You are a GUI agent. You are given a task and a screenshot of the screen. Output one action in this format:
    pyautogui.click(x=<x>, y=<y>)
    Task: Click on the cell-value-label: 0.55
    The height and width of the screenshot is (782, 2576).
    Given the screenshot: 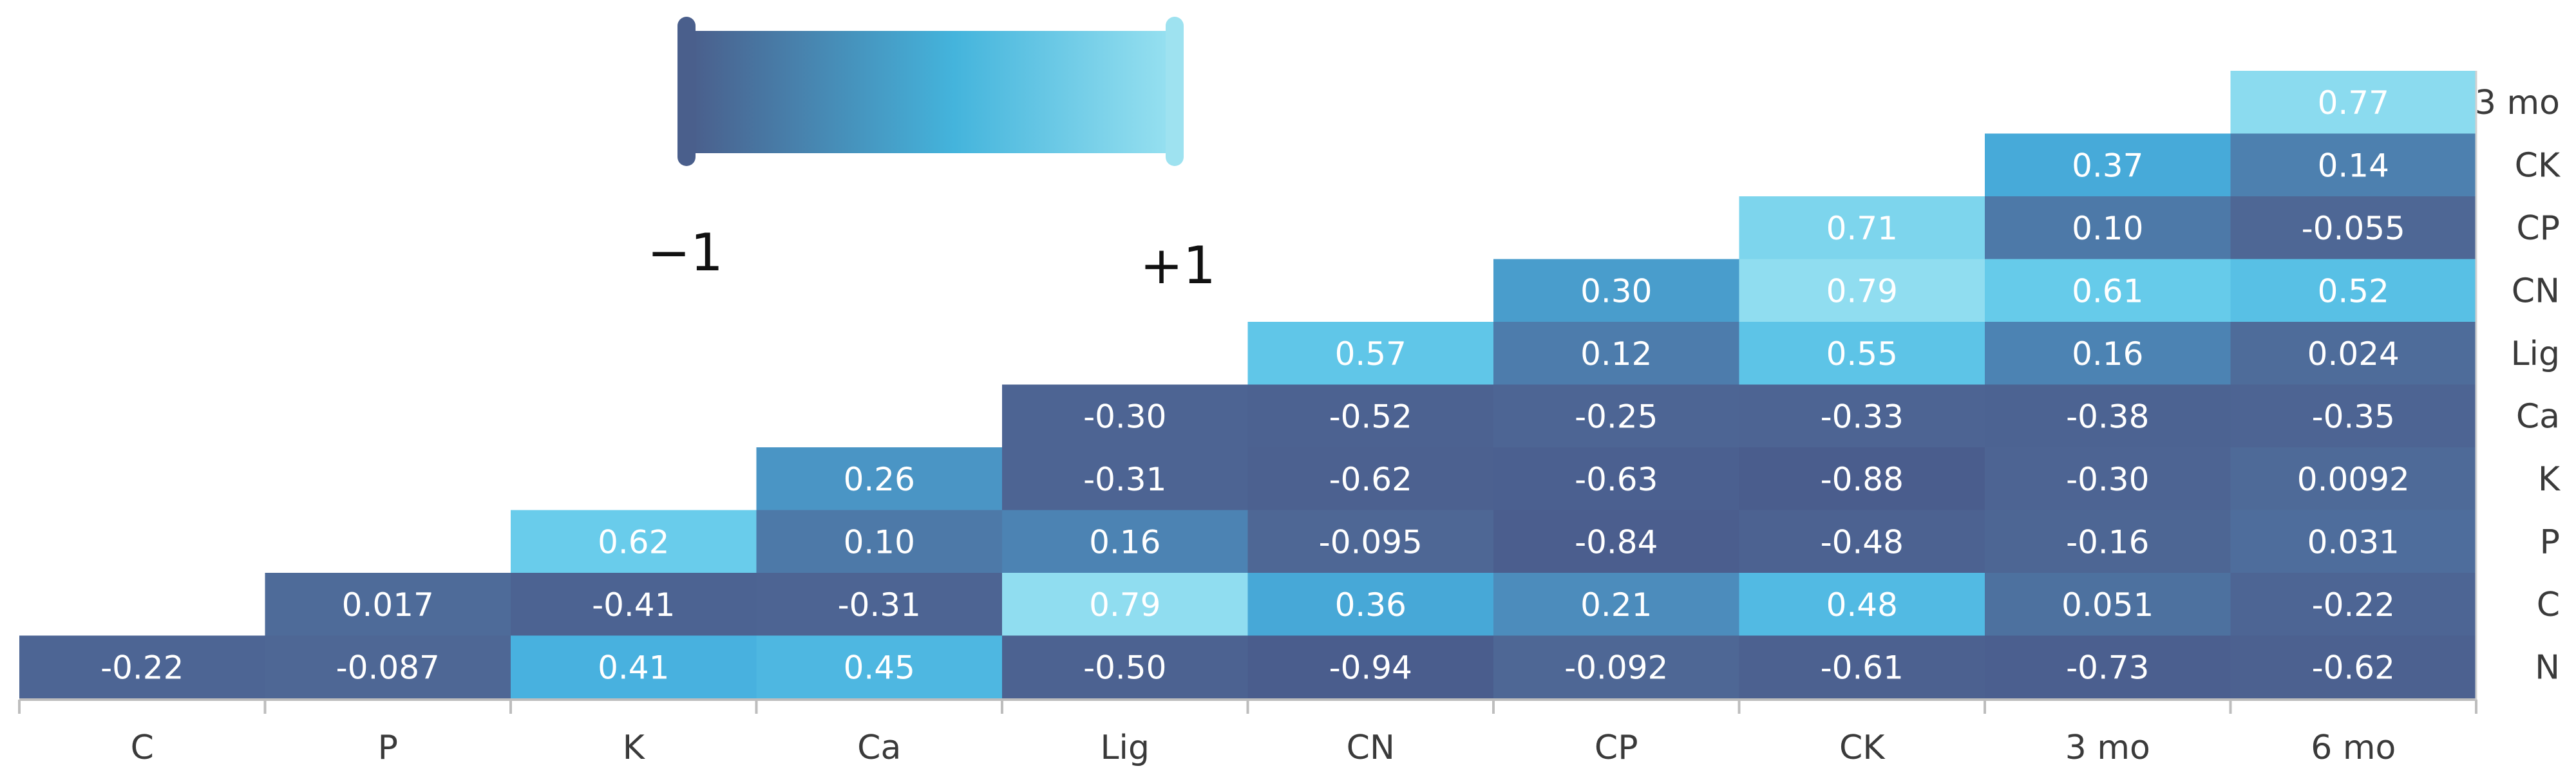 What is the action you would take?
    pyautogui.click(x=1862, y=354)
    